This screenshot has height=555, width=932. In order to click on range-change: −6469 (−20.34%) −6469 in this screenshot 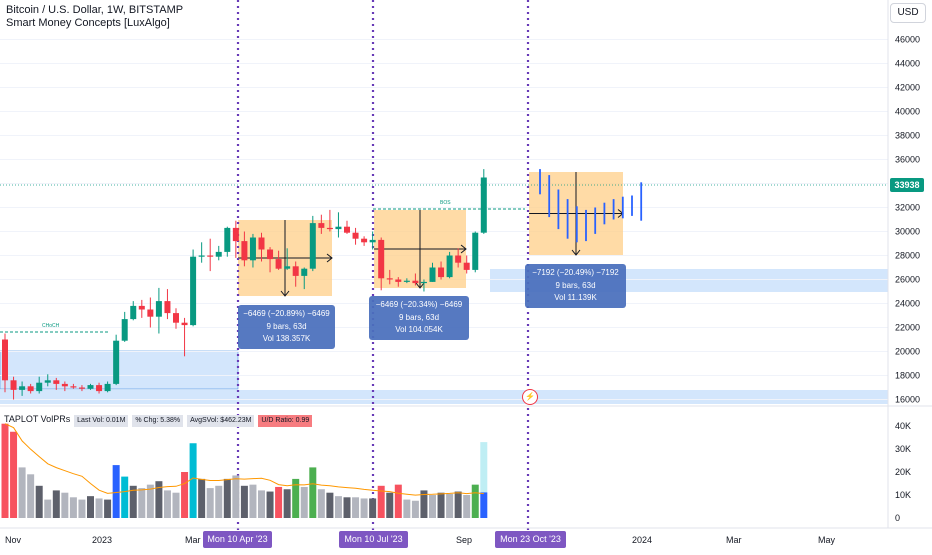, I will do `click(419, 304)`.